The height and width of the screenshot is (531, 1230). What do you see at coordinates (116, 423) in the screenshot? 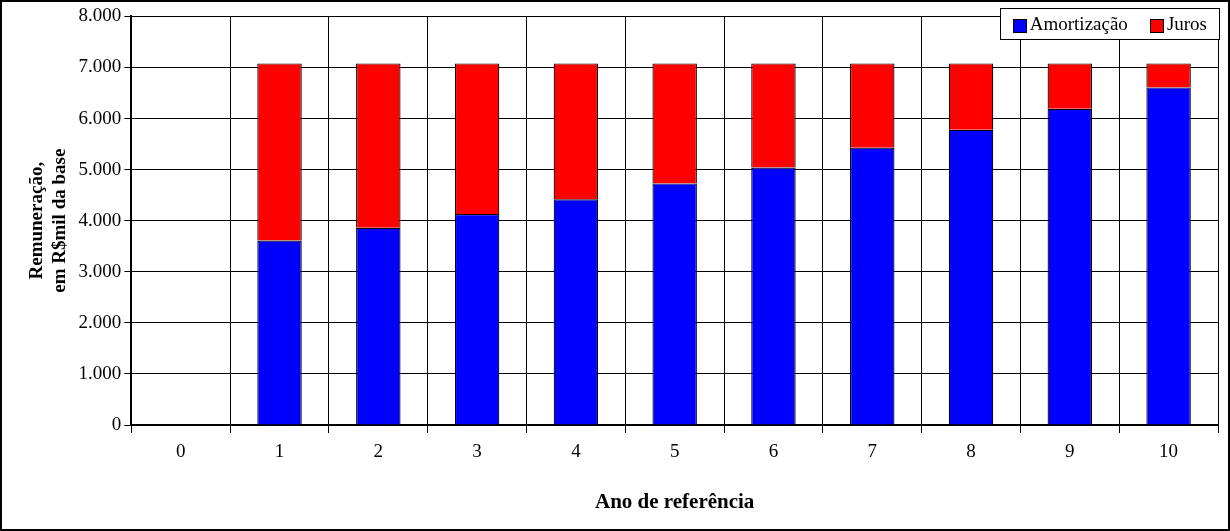
I see `y-tick-label: 0` at bounding box center [116, 423].